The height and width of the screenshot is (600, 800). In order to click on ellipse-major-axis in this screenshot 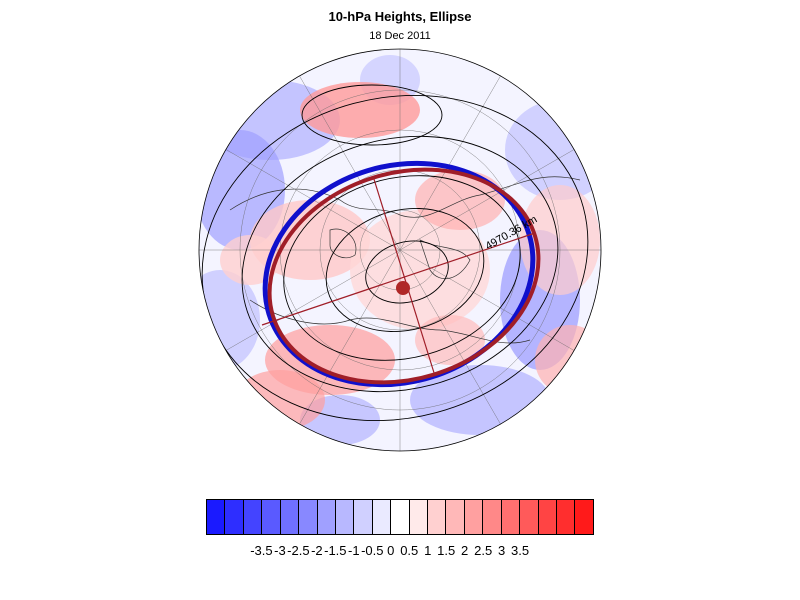, I will do `click(398, 279)`.